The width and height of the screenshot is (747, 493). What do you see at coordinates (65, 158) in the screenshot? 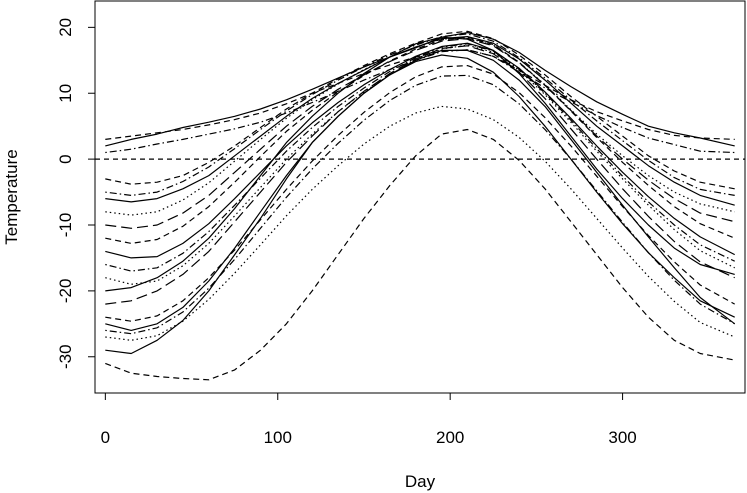
I see `y-tick-label: 0` at bounding box center [65, 158].